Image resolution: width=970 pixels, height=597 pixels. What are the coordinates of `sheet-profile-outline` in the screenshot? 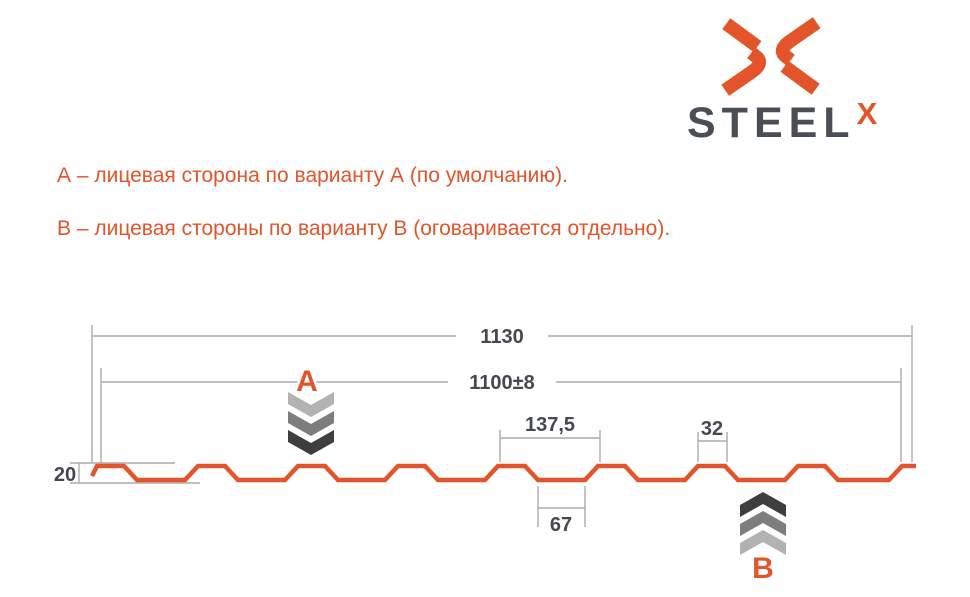 It's located at (502, 473).